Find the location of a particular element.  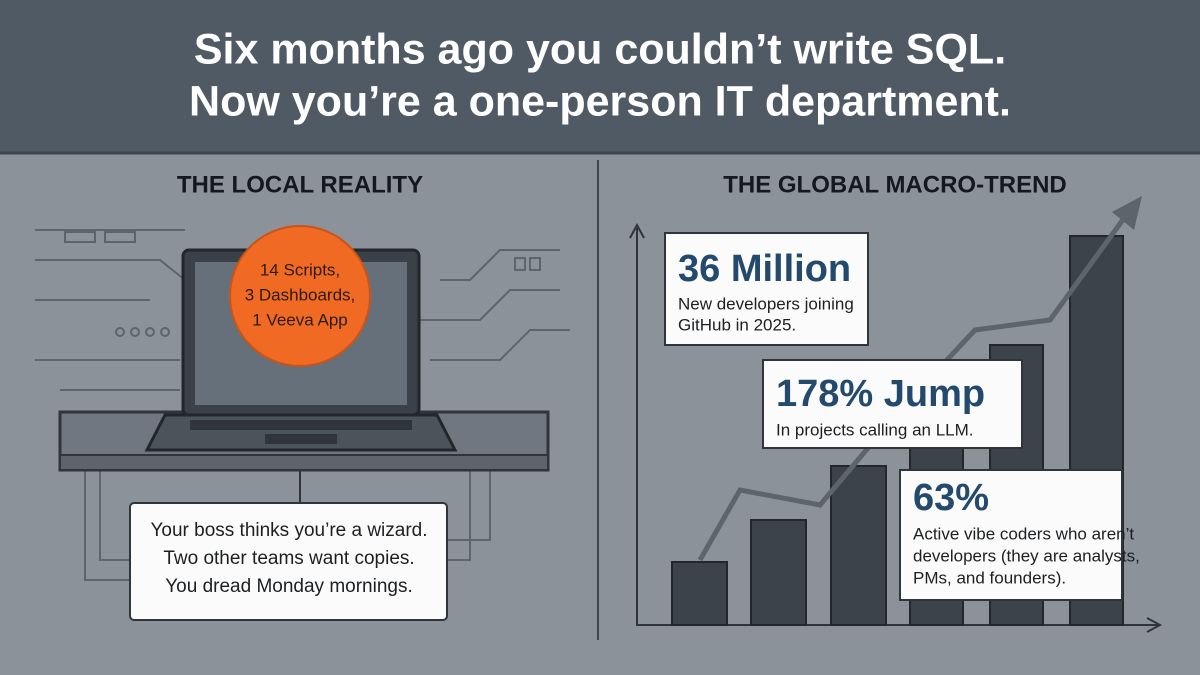

stat-text: GitHub in 2025. is located at coordinates (737, 324).